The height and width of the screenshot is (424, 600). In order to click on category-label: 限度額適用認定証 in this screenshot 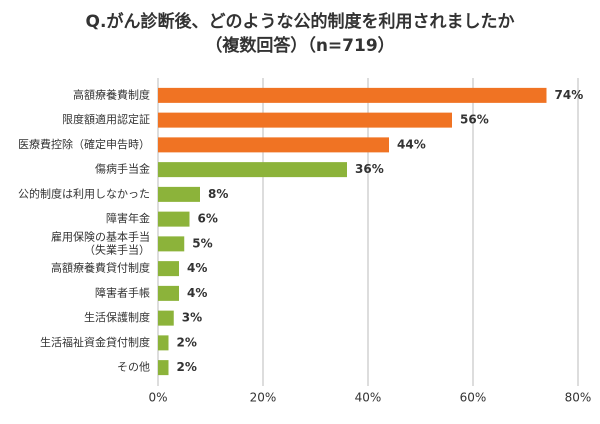, I will do `click(106, 119)`.